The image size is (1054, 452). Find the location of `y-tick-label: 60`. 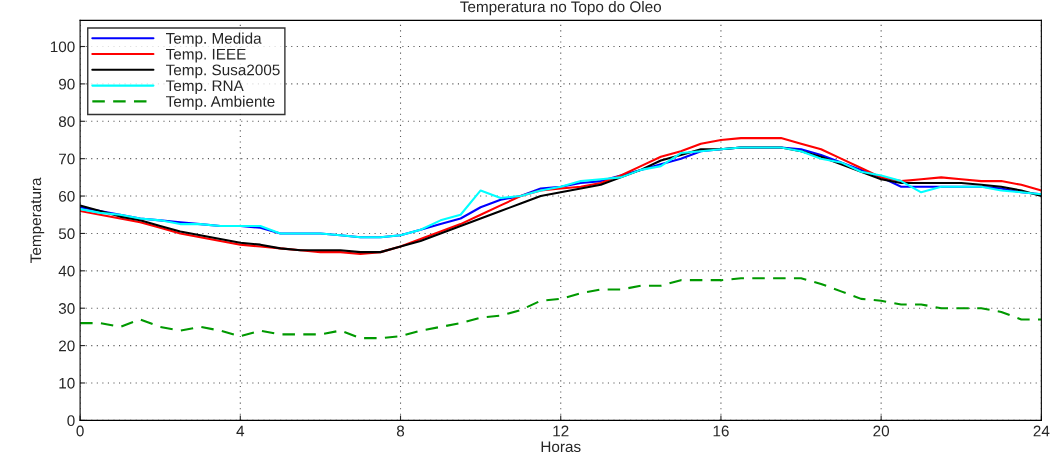

y-tick-label: 60 is located at coordinates (67, 196).